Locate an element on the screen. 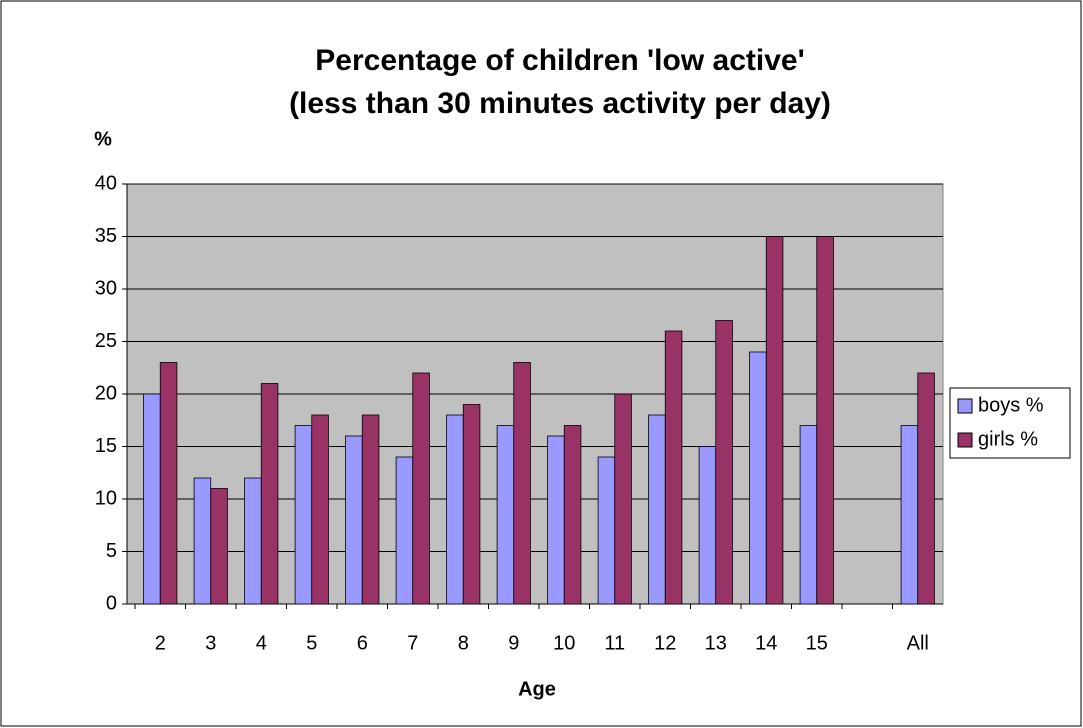  x-tick-label: 10 is located at coordinates (564, 643).